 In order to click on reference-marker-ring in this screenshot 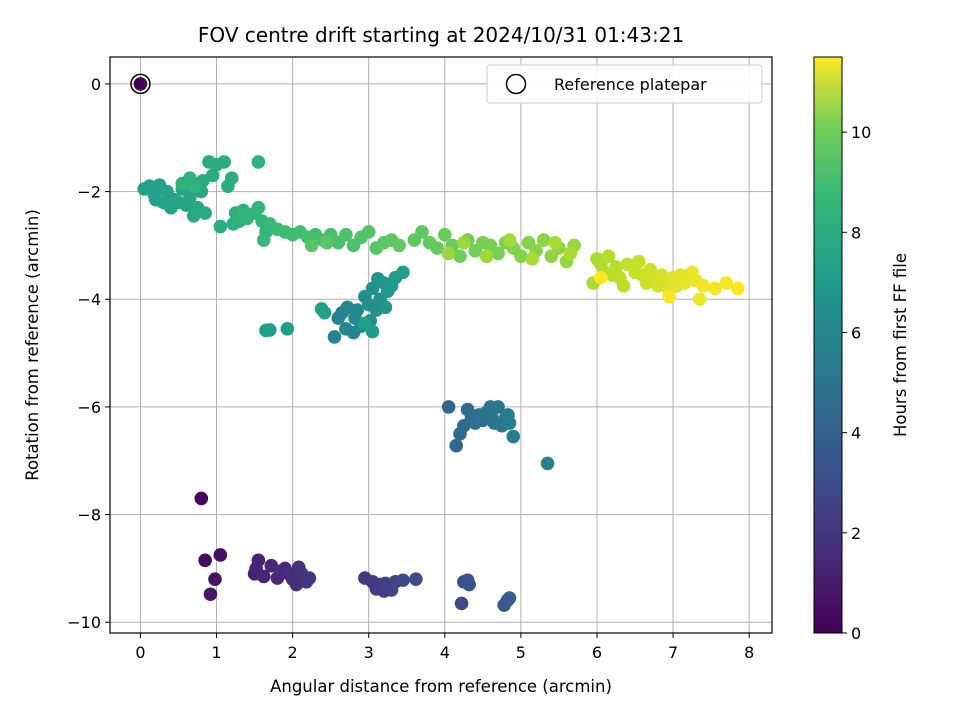, I will do `click(140, 84)`.